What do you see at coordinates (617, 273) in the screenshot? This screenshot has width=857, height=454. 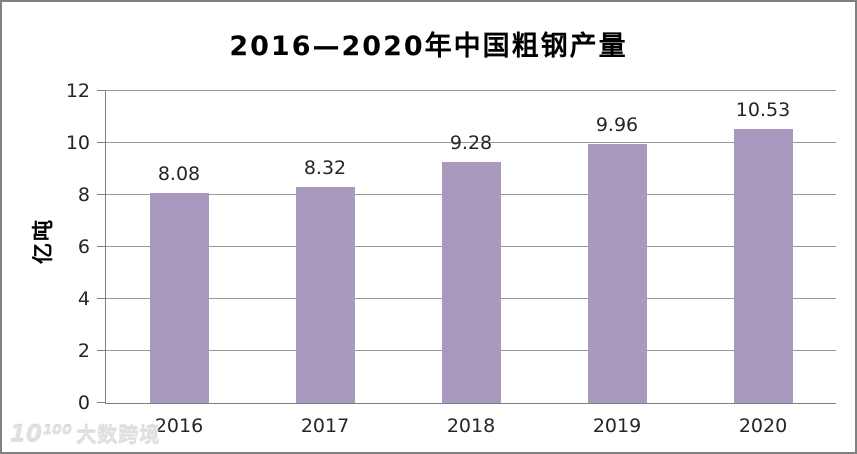 I see `bar-2019` at bounding box center [617, 273].